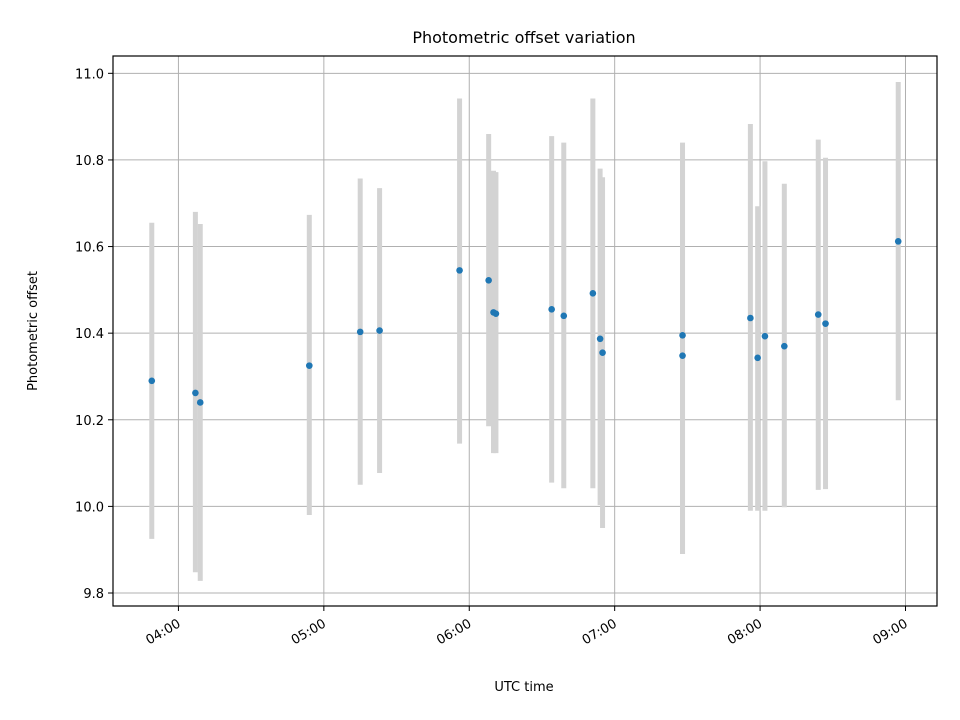 Image resolution: width=960 pixels, height=720 pixels. I want to click on chart-title: Photometric offset variation, so click(523, 37).